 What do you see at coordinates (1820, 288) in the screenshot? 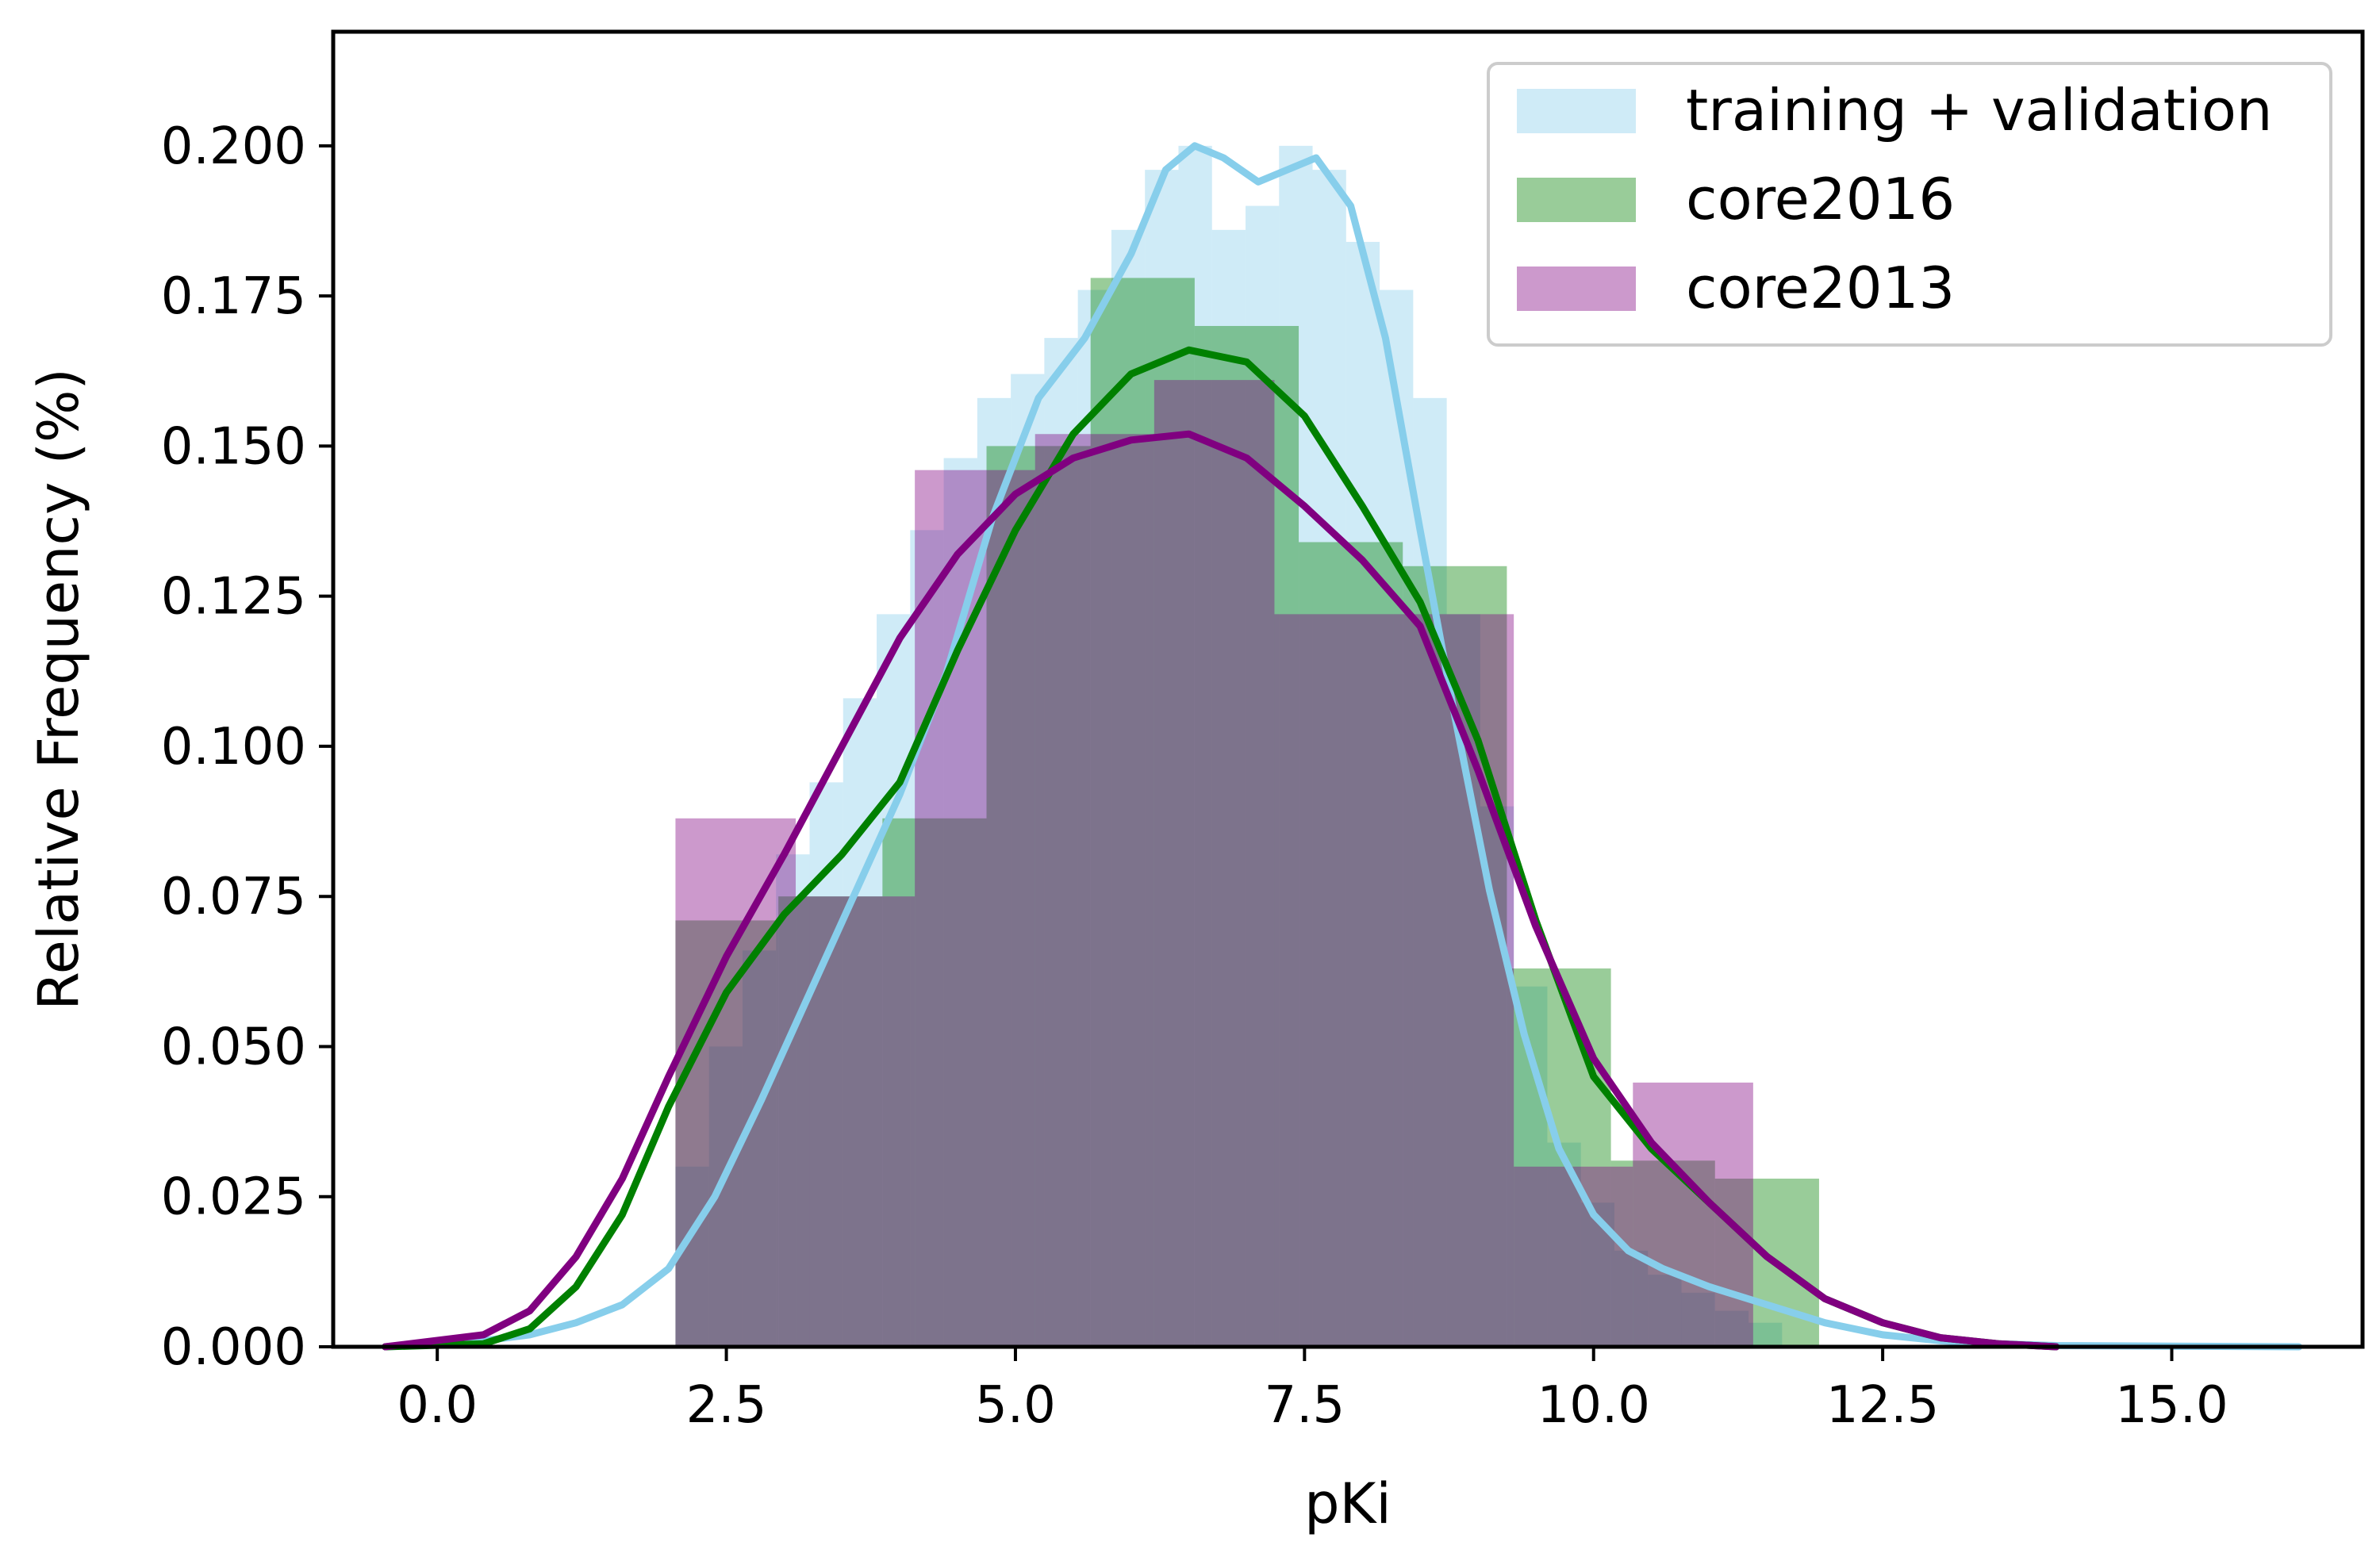
I see `legend-label-core2013: core2013` at bounding box center [1820, 288].